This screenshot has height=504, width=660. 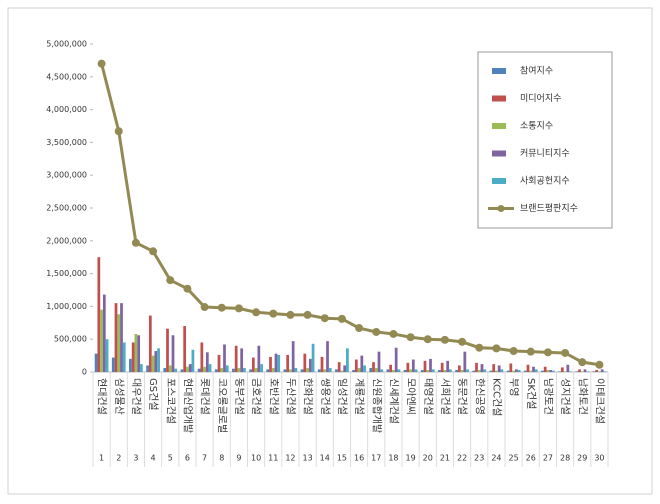 What do you see at coordinates (514, 387) in the screenshot?
I see `x-tick-label: 부영` at bounding box center [514, 387].